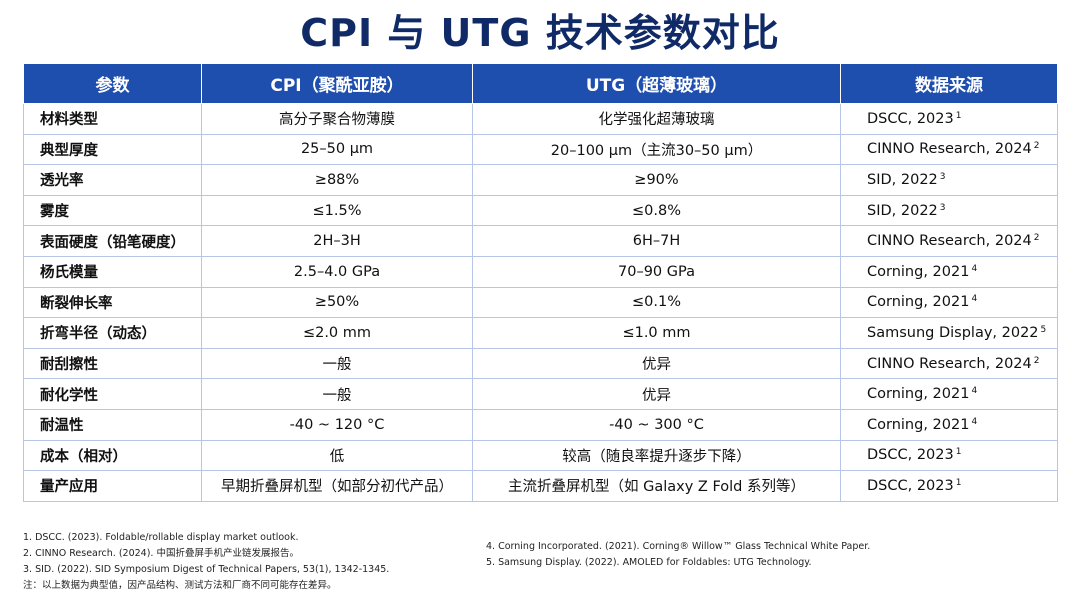 This screenshot has height=608, width=1080. What do you see at coordinates (112, 363) in the screenshot?
I see `cell-param: 耐刮擦性` at bounding box center [112, 363].